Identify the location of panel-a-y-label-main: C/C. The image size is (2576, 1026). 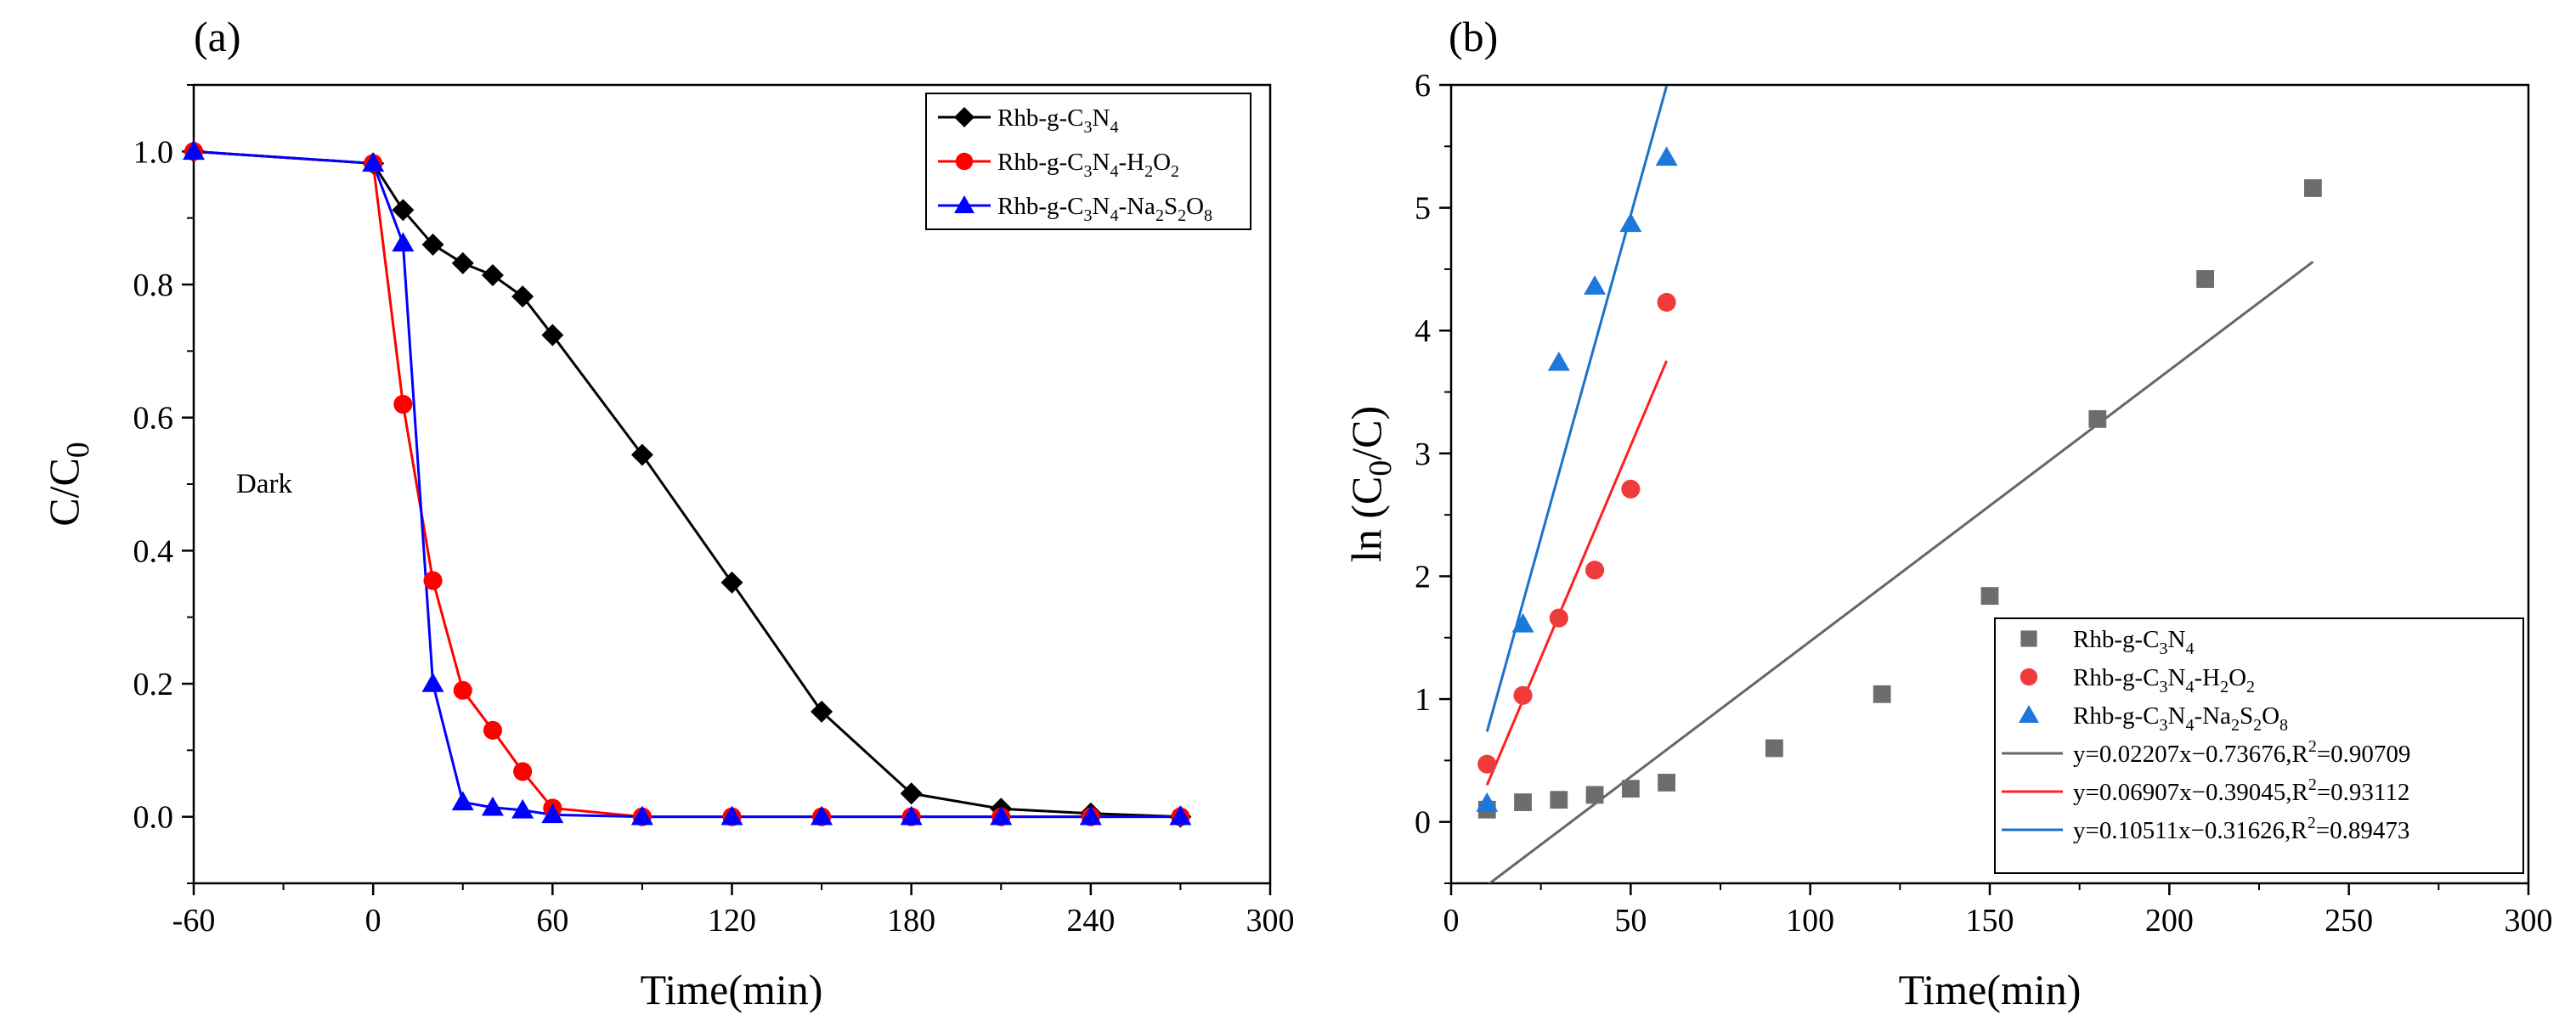
(64, 492).